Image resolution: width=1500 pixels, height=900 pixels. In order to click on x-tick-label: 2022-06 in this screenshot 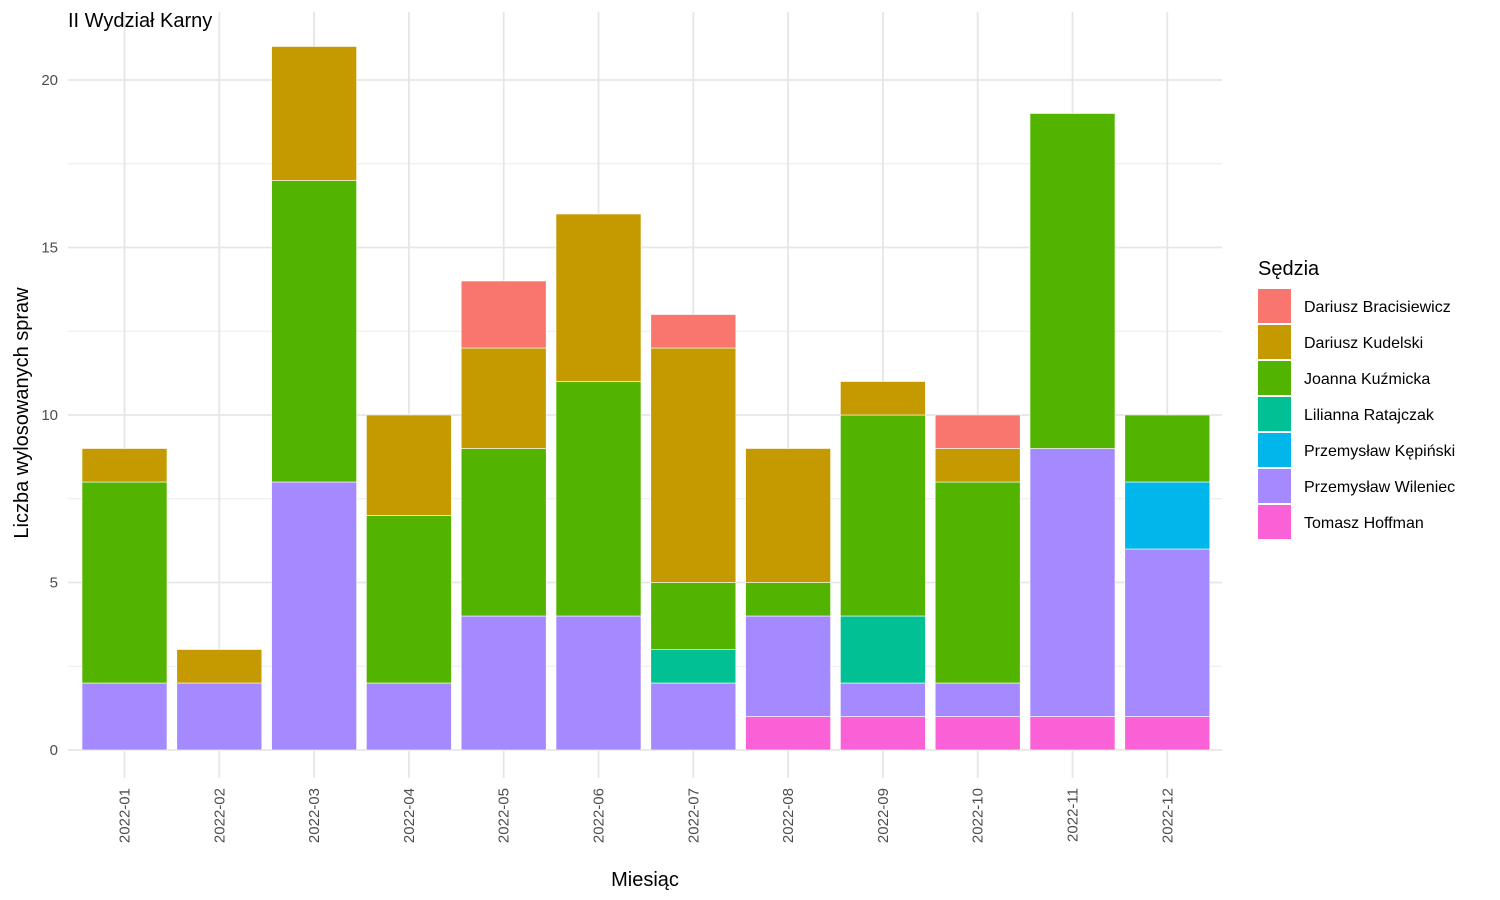, I will do `click(599, 815)`.